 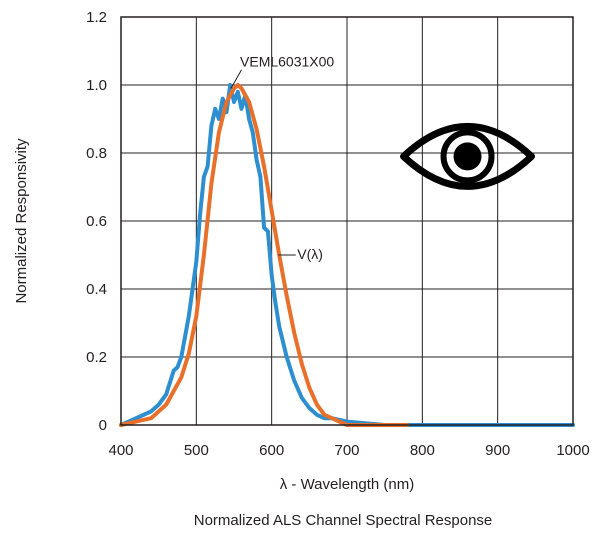 I want to click on y-tick-label: 0.4, so click(x=96, y=289).